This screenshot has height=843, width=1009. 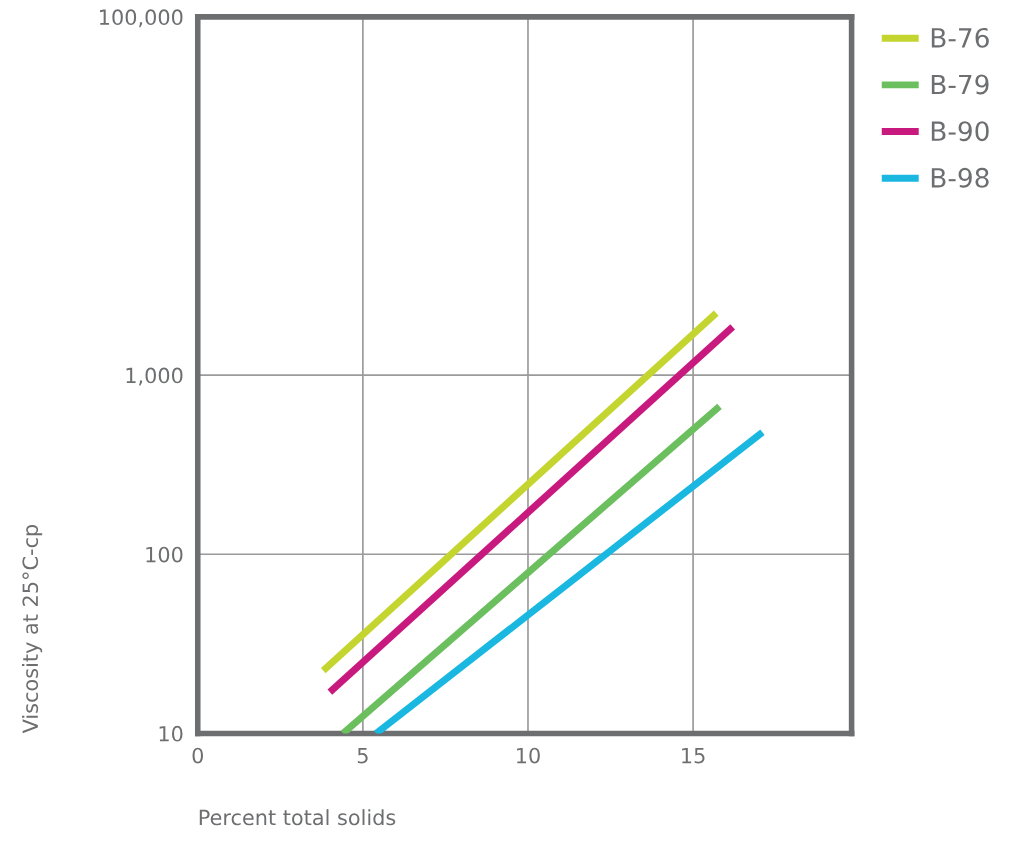 I want to click on y-tick-label: 100, so click(x=164, y=554).